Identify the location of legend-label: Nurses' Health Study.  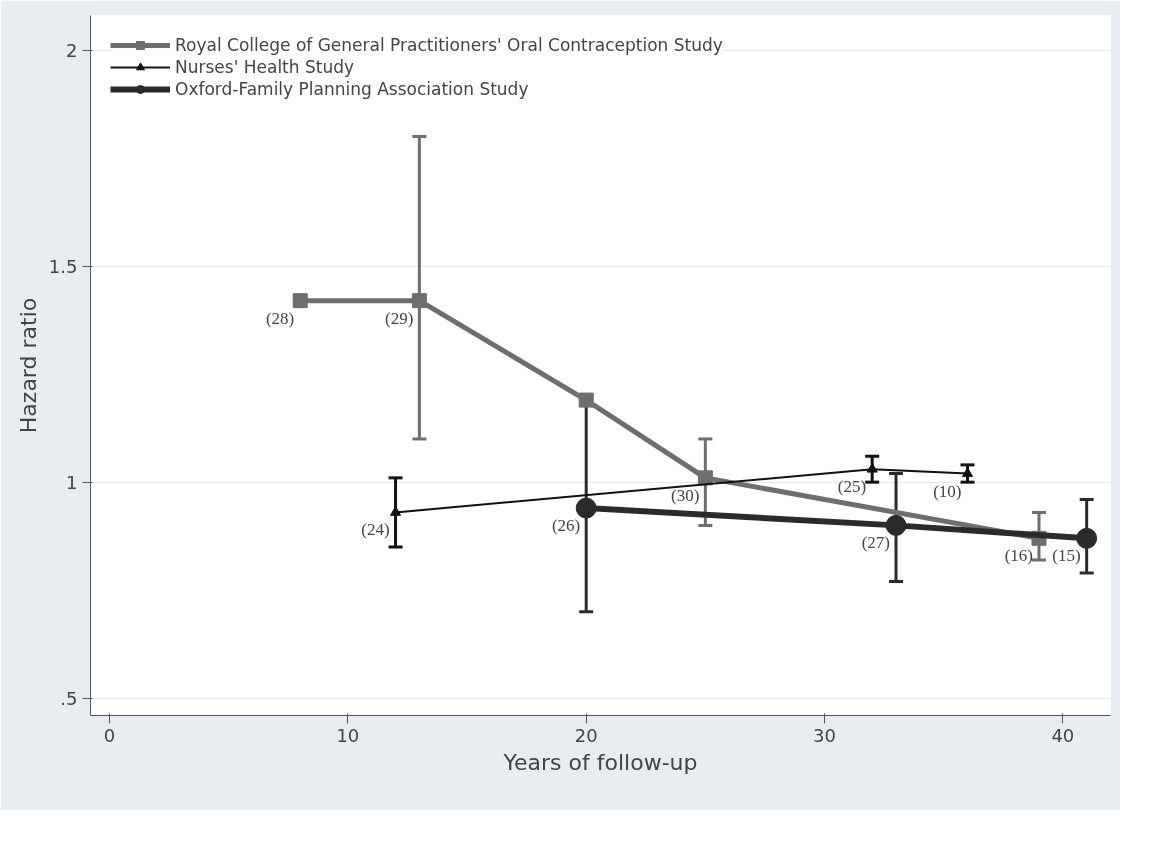
(265, 67).